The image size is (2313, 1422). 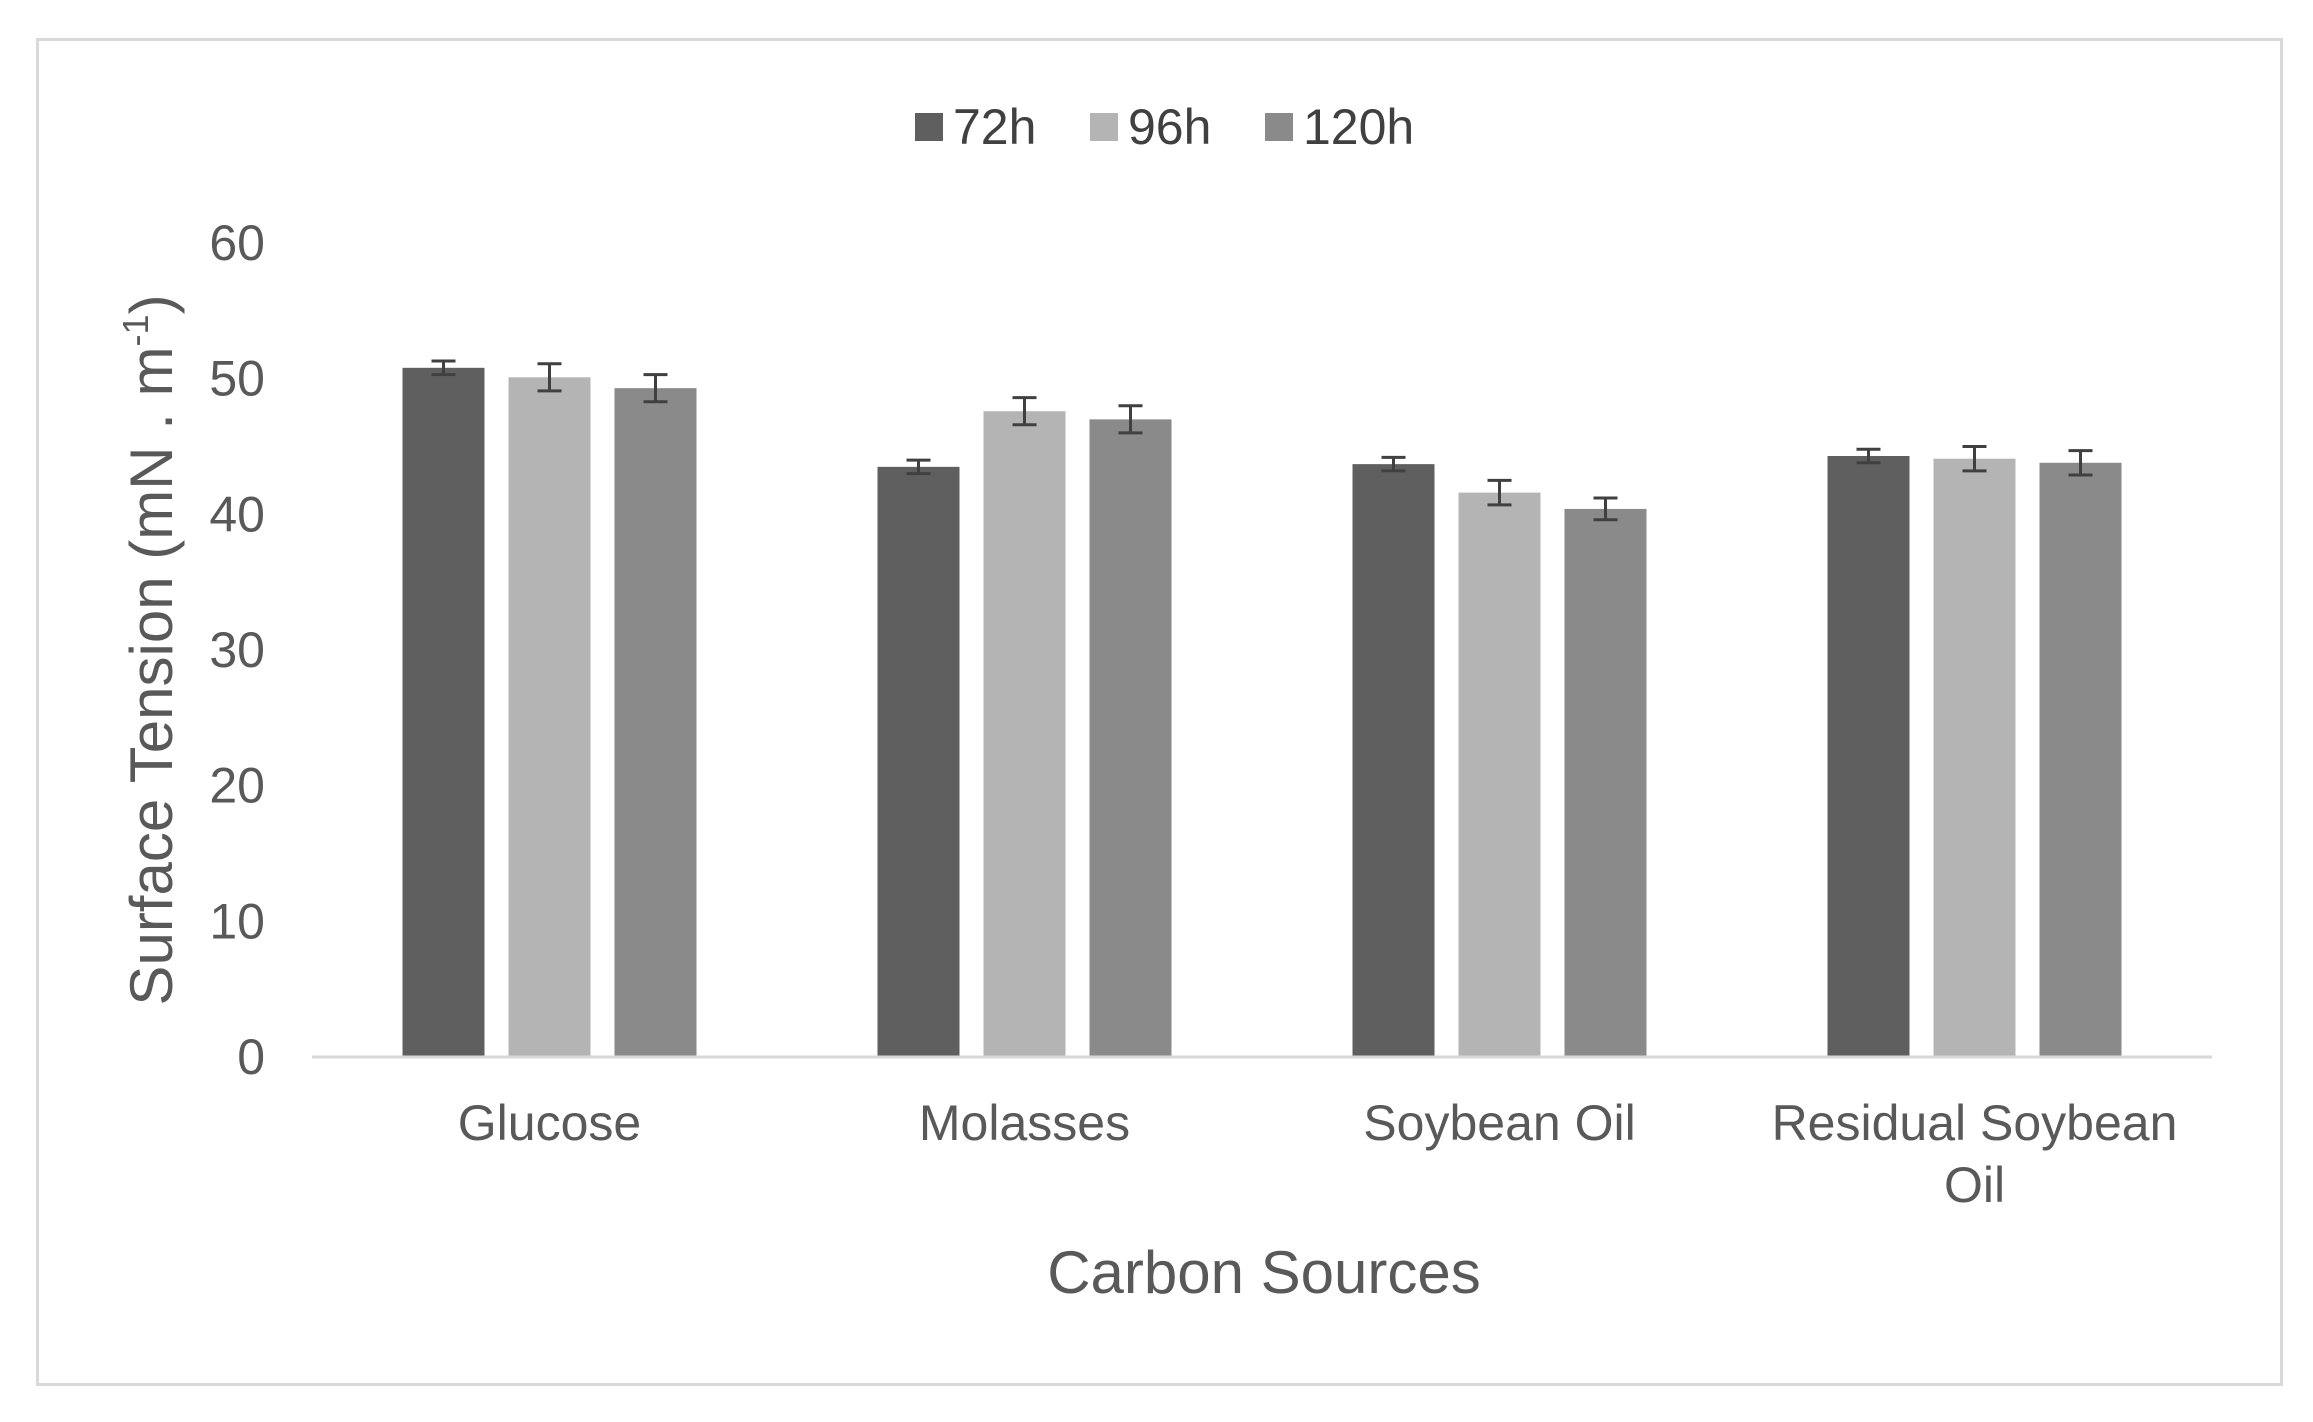 I want to click on y-tick-label: 20, so click(x=237, y=786).